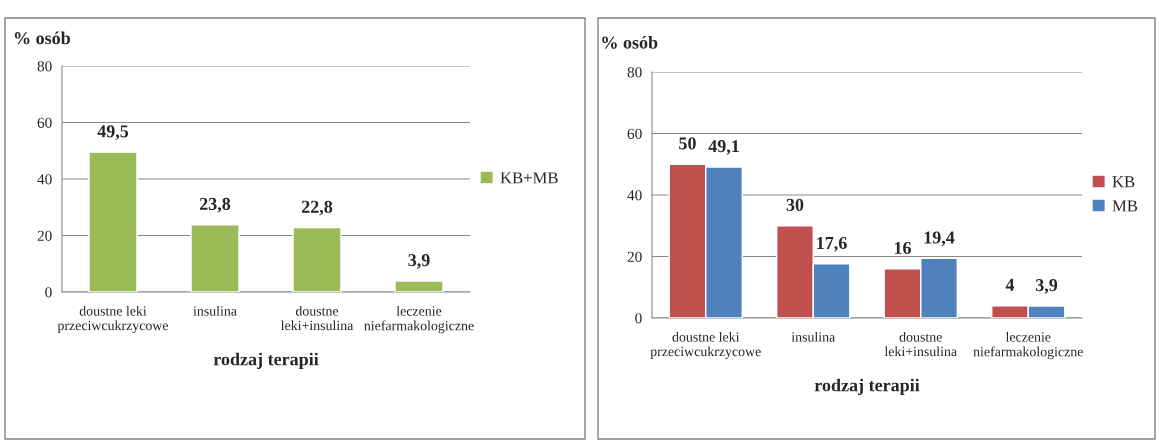 The image size is (1159, 441). What do you see at coordinates (317, 208) in the screenshot?
I see `data-label: 22,8` at bounding box center [317, 208].